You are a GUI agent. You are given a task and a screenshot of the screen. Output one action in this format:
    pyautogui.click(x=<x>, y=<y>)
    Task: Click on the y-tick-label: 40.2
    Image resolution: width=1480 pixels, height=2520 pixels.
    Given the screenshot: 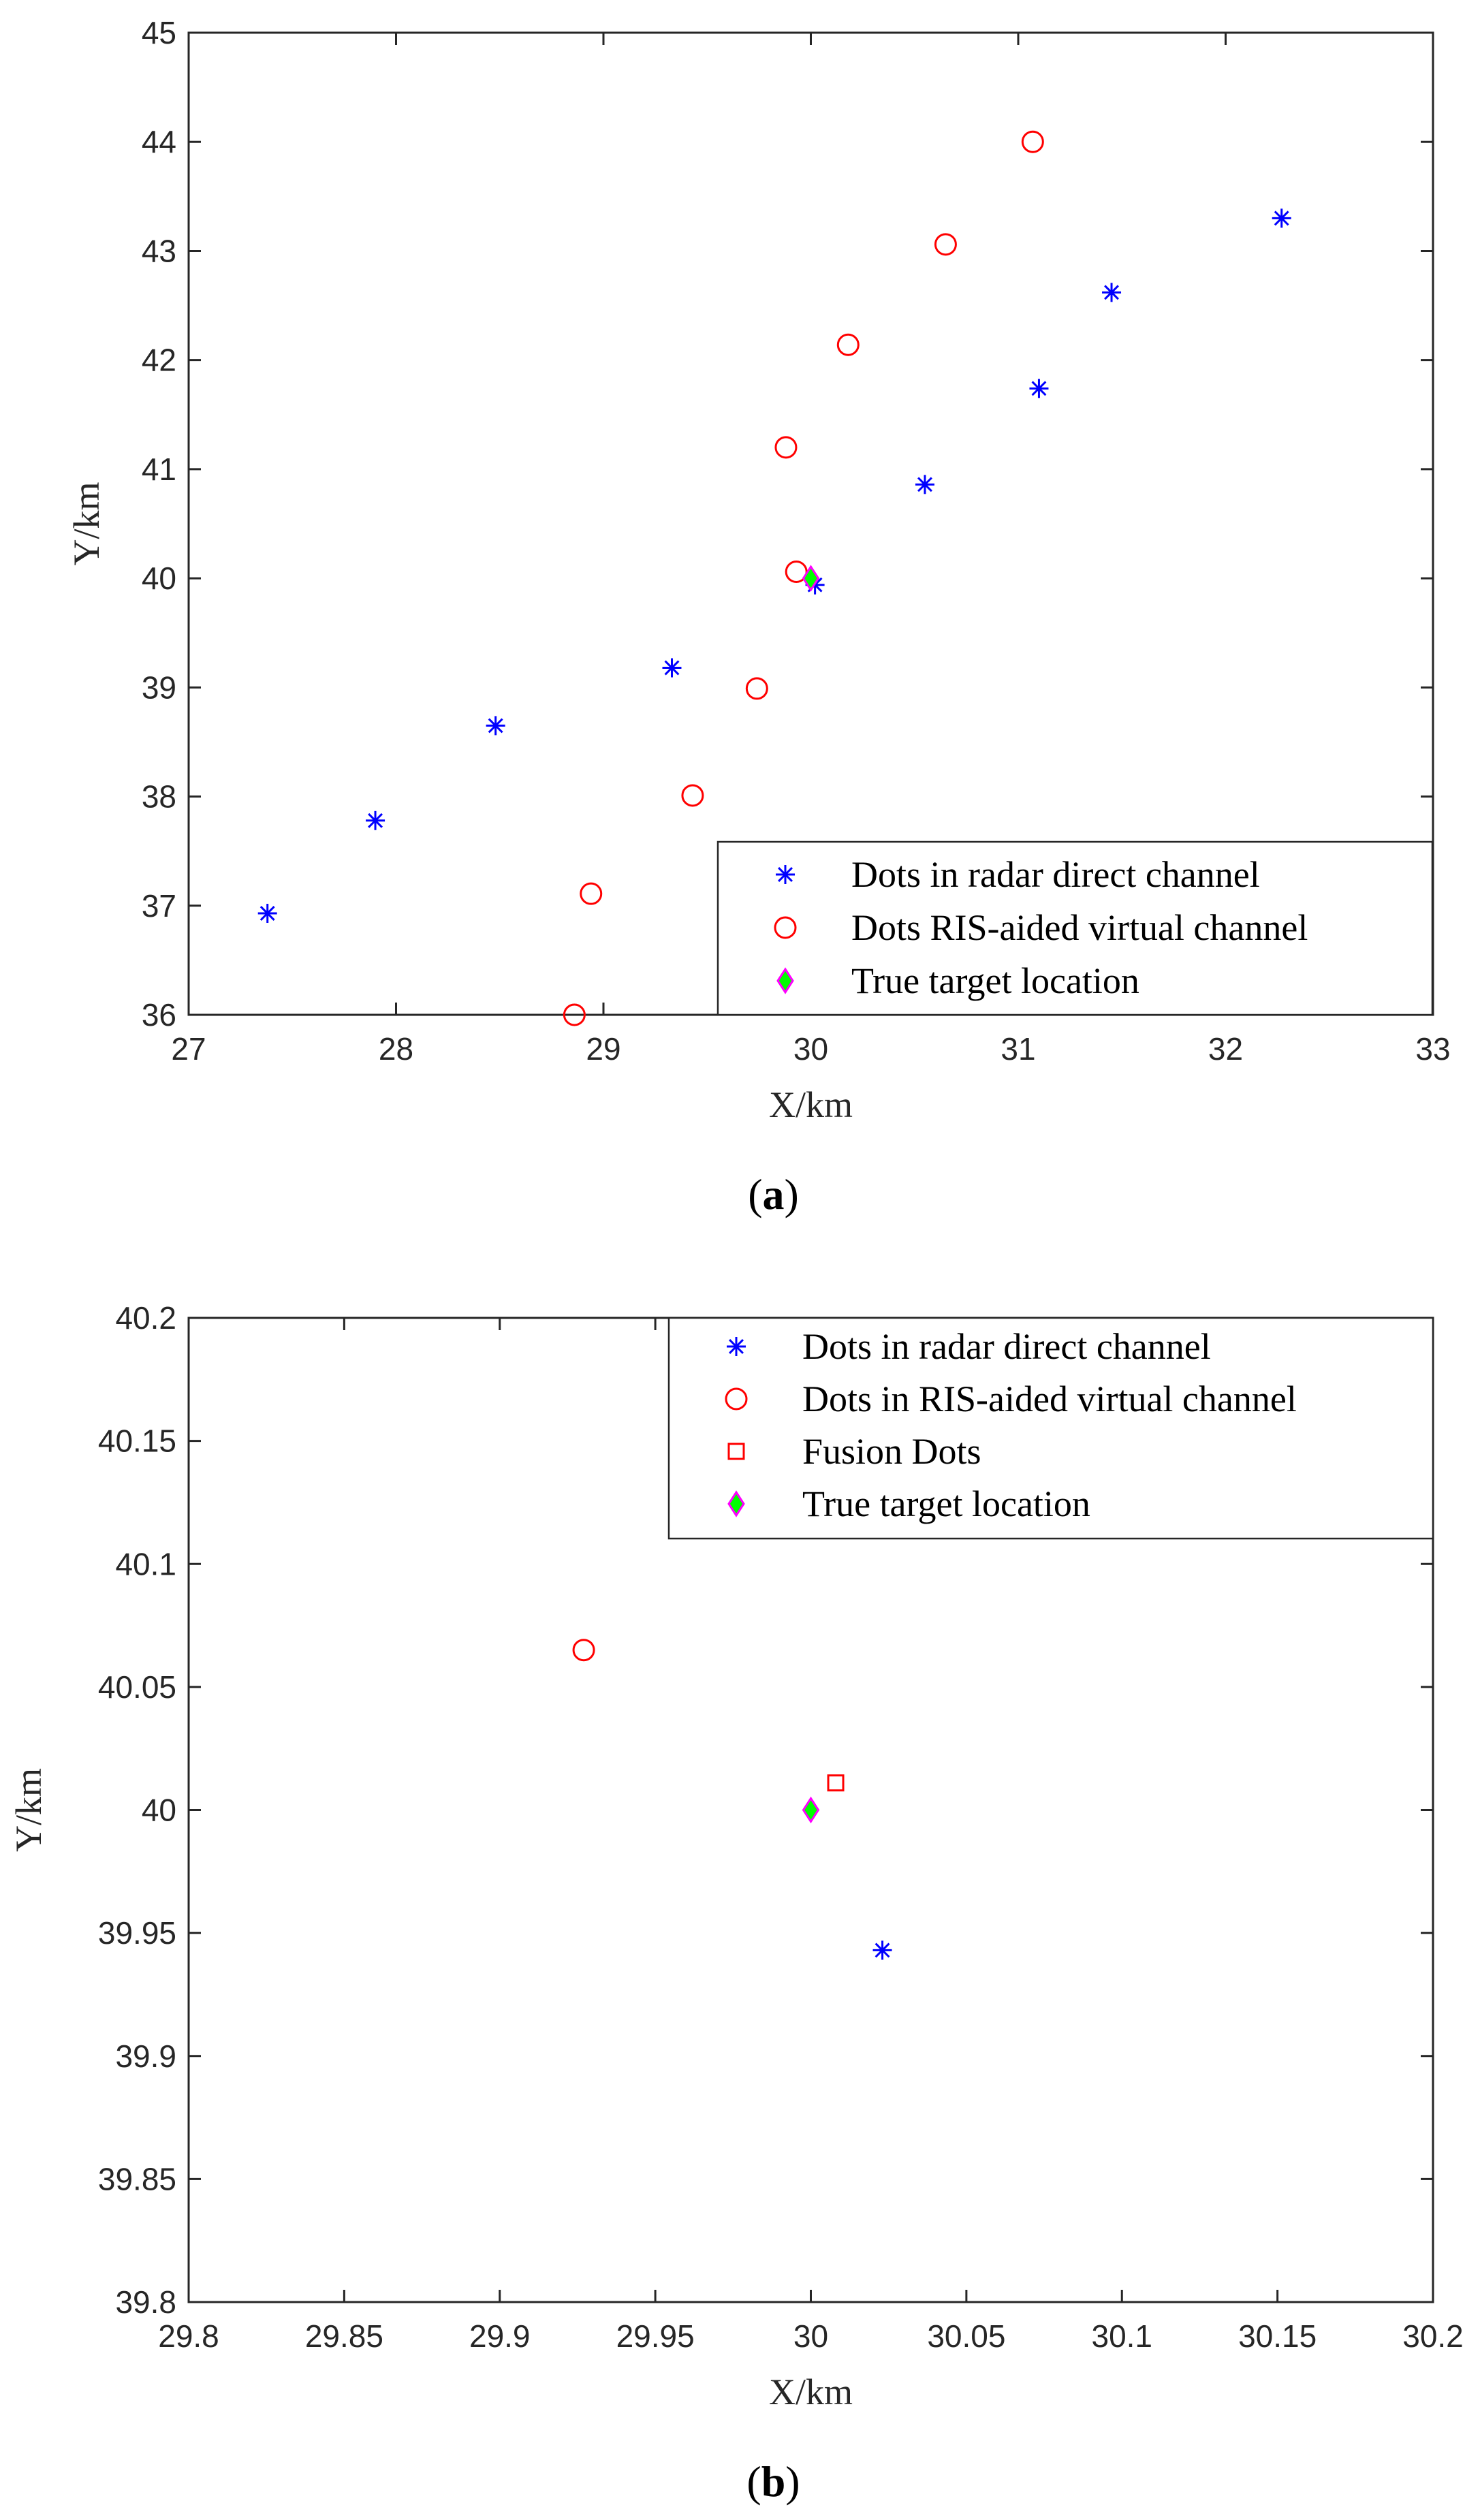 What is the action you would take?
    pyautogui.click(x=145, y=1318)
    